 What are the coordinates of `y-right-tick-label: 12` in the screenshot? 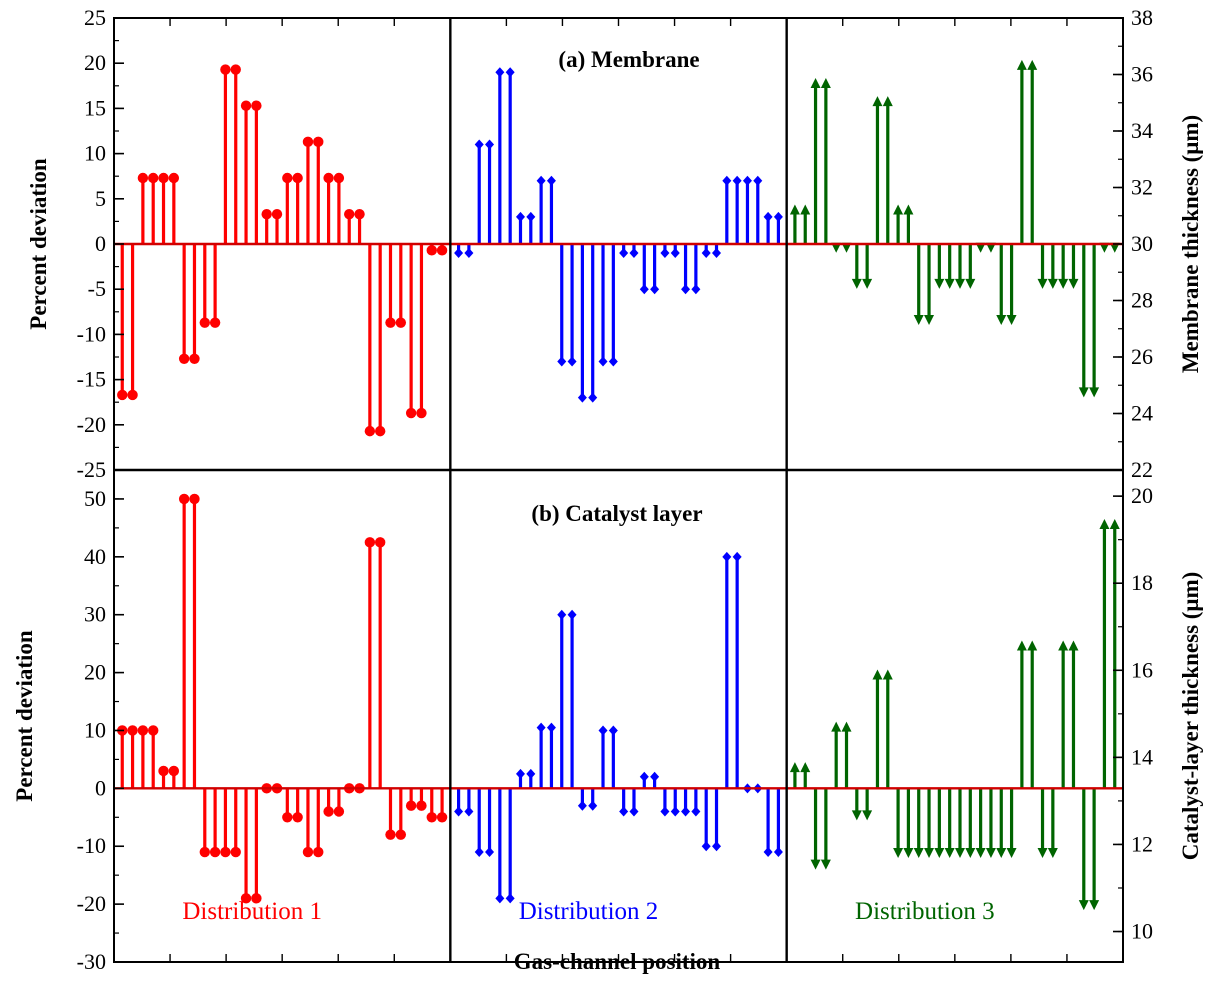 It's located at (1142, 843).